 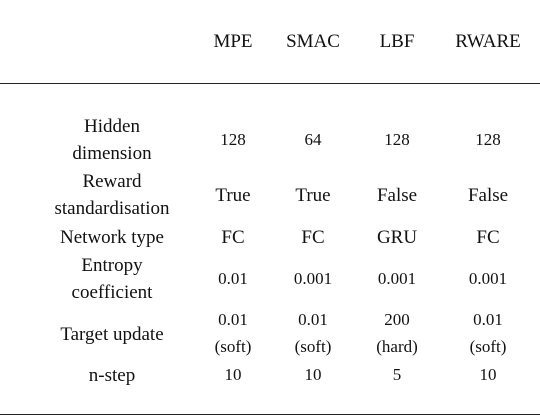 I want to click on table-cell: 64, so click(x=313, y=139).